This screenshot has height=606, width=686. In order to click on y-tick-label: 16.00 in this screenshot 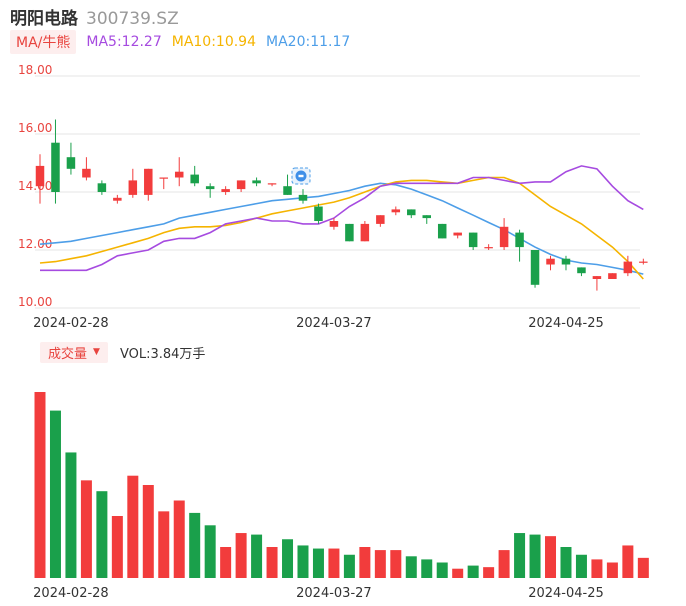, I will do `click(35, 128)`.